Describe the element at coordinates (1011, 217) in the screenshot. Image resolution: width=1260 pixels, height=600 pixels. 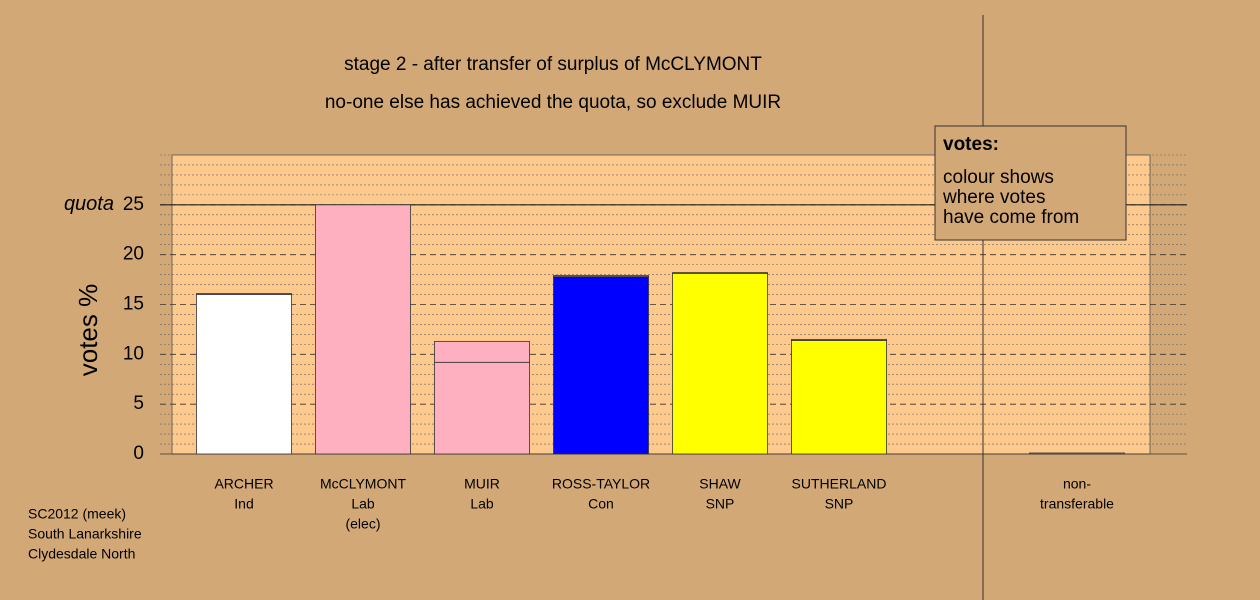
I see `legend-text: have come from` at that location.